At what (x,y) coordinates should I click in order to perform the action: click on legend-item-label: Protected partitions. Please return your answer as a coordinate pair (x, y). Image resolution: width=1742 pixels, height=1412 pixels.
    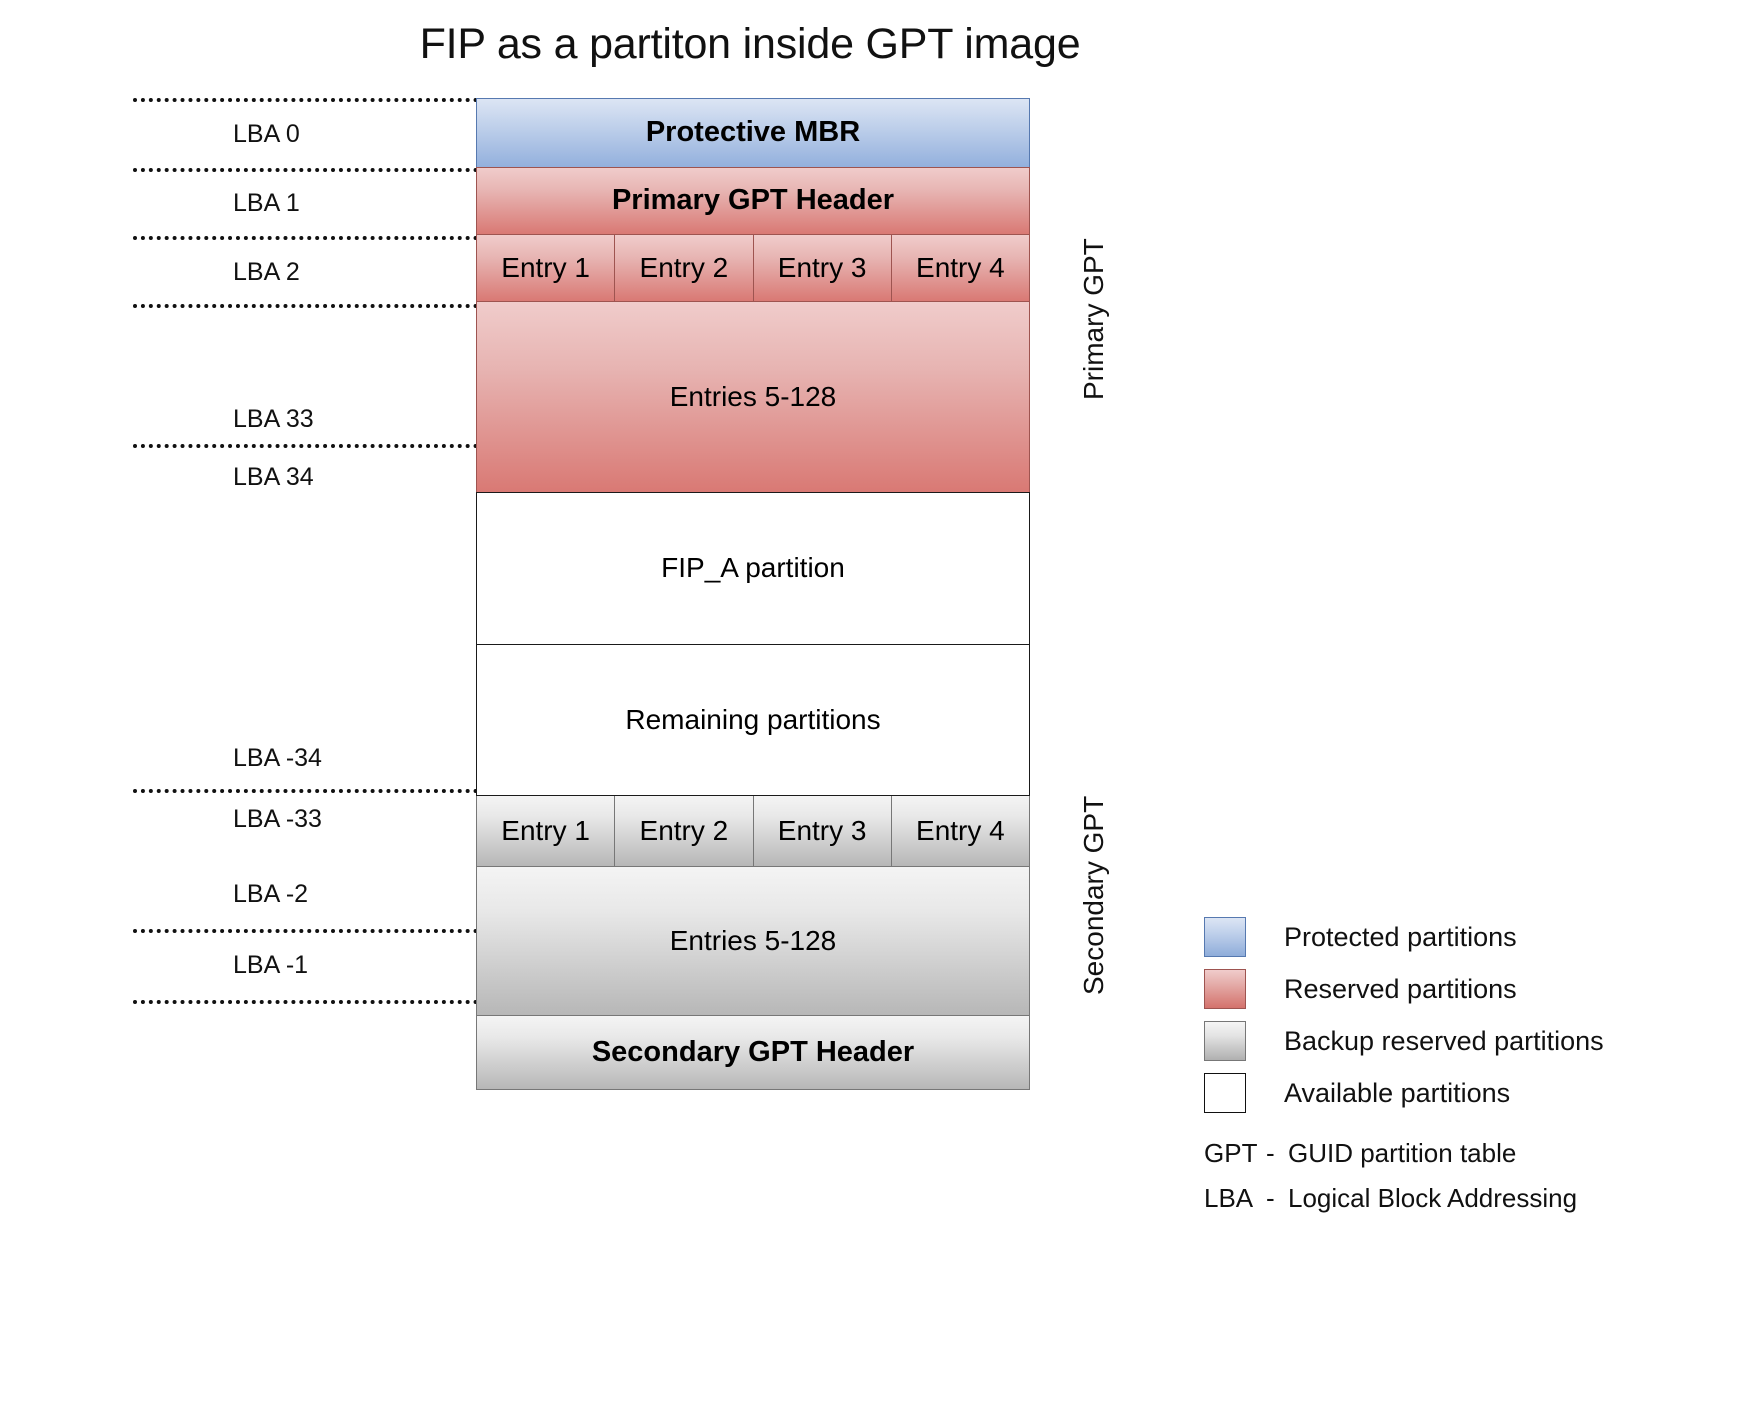
    Looking at the image, I should click on (1400, 936).